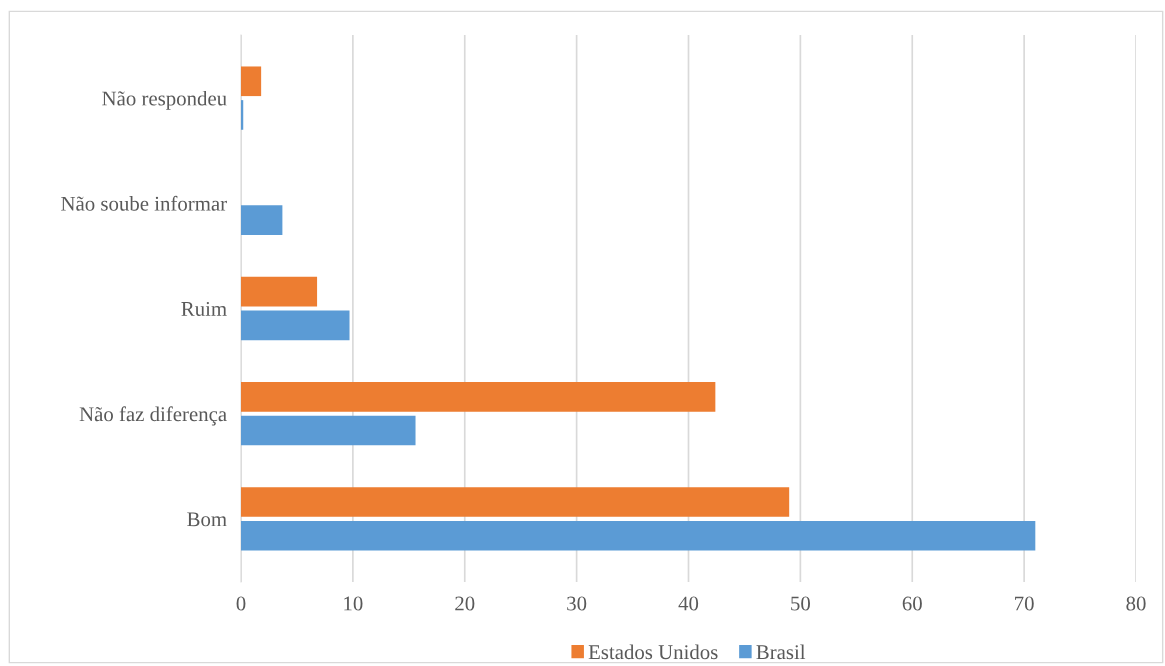  What do you see at coordinates (164, 100) in the screenshot?
I see `y-tick-label: Não respondeu` at bounding box center [164, 100].